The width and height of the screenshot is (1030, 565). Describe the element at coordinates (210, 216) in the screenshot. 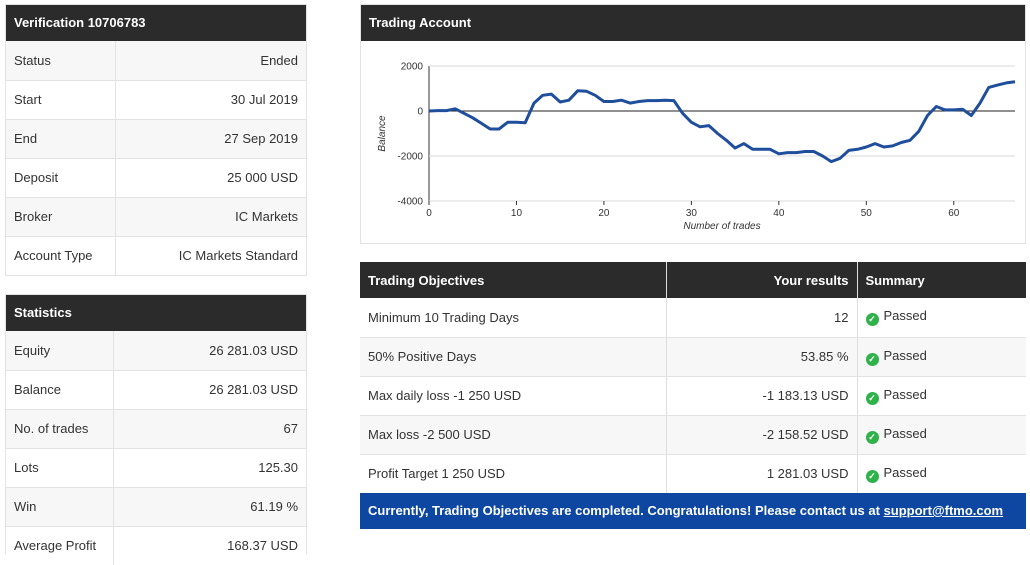

I see `row-value: IC Markets` at that location.